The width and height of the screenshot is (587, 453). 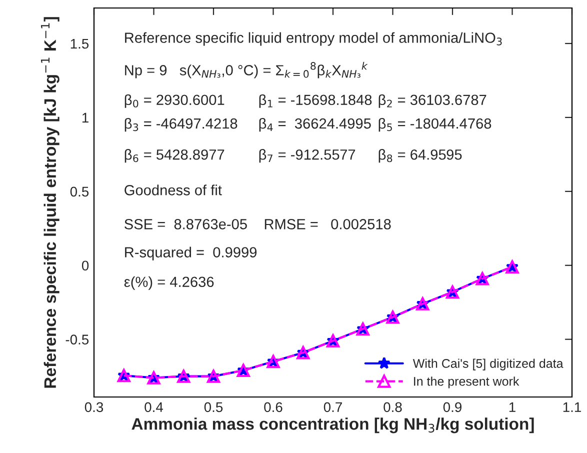 I want to click on y-tick-label: 0.5, so click(x=79, y=191).